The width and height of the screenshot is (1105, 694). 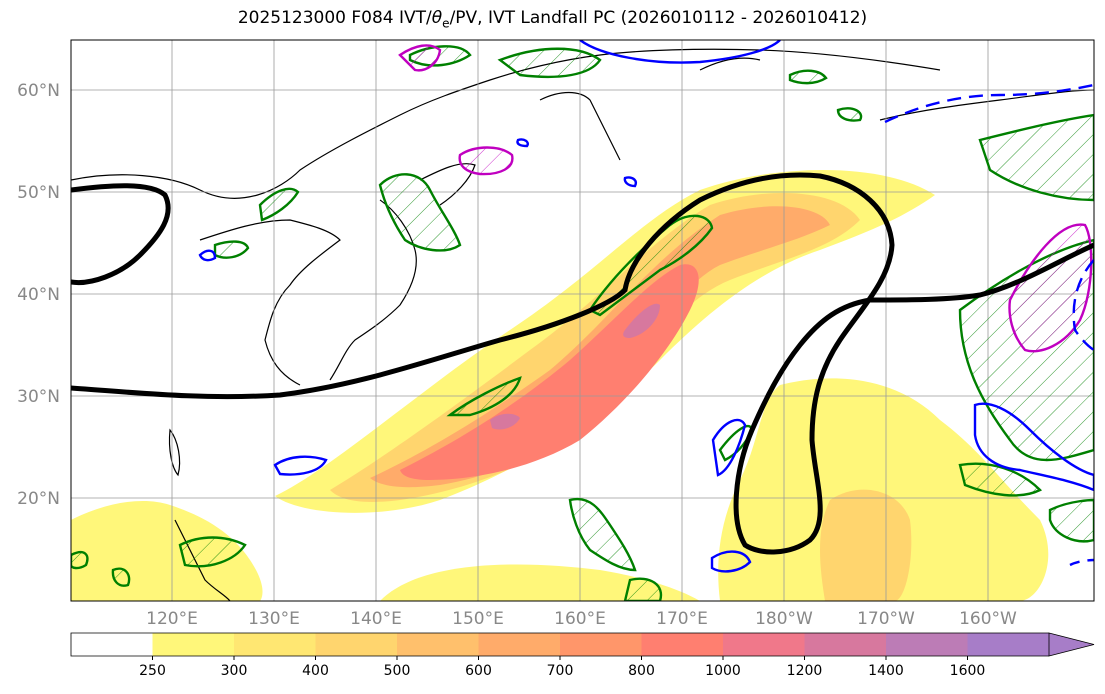 What do you see at coordinates (315, 671) in the screenshot?
I see `colorbar-tick-label: 400` at bounding box center [315, 671].